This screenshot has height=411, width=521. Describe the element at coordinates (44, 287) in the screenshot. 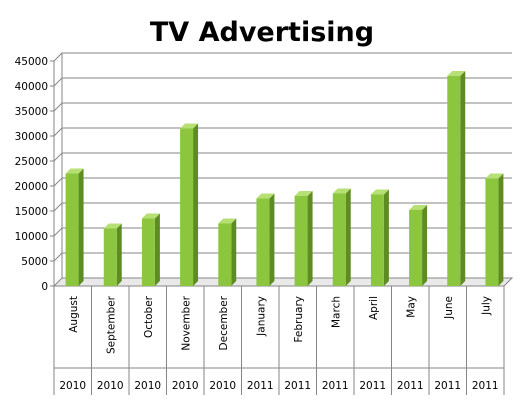

I see `y-tick-label: 0` at that location.